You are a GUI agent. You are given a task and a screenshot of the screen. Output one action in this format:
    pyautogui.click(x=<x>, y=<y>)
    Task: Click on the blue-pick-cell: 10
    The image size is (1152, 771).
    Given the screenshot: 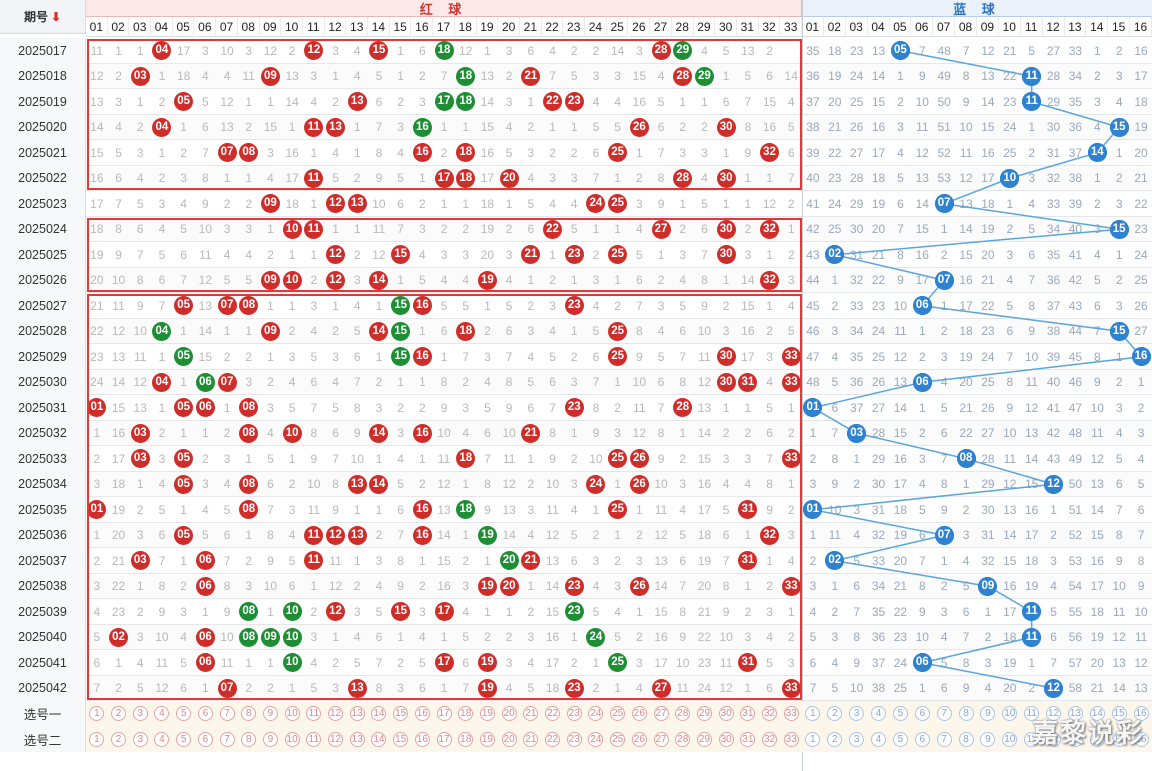 What is the action you would take?
    pyautogui.click(x=1010, y=714)
    